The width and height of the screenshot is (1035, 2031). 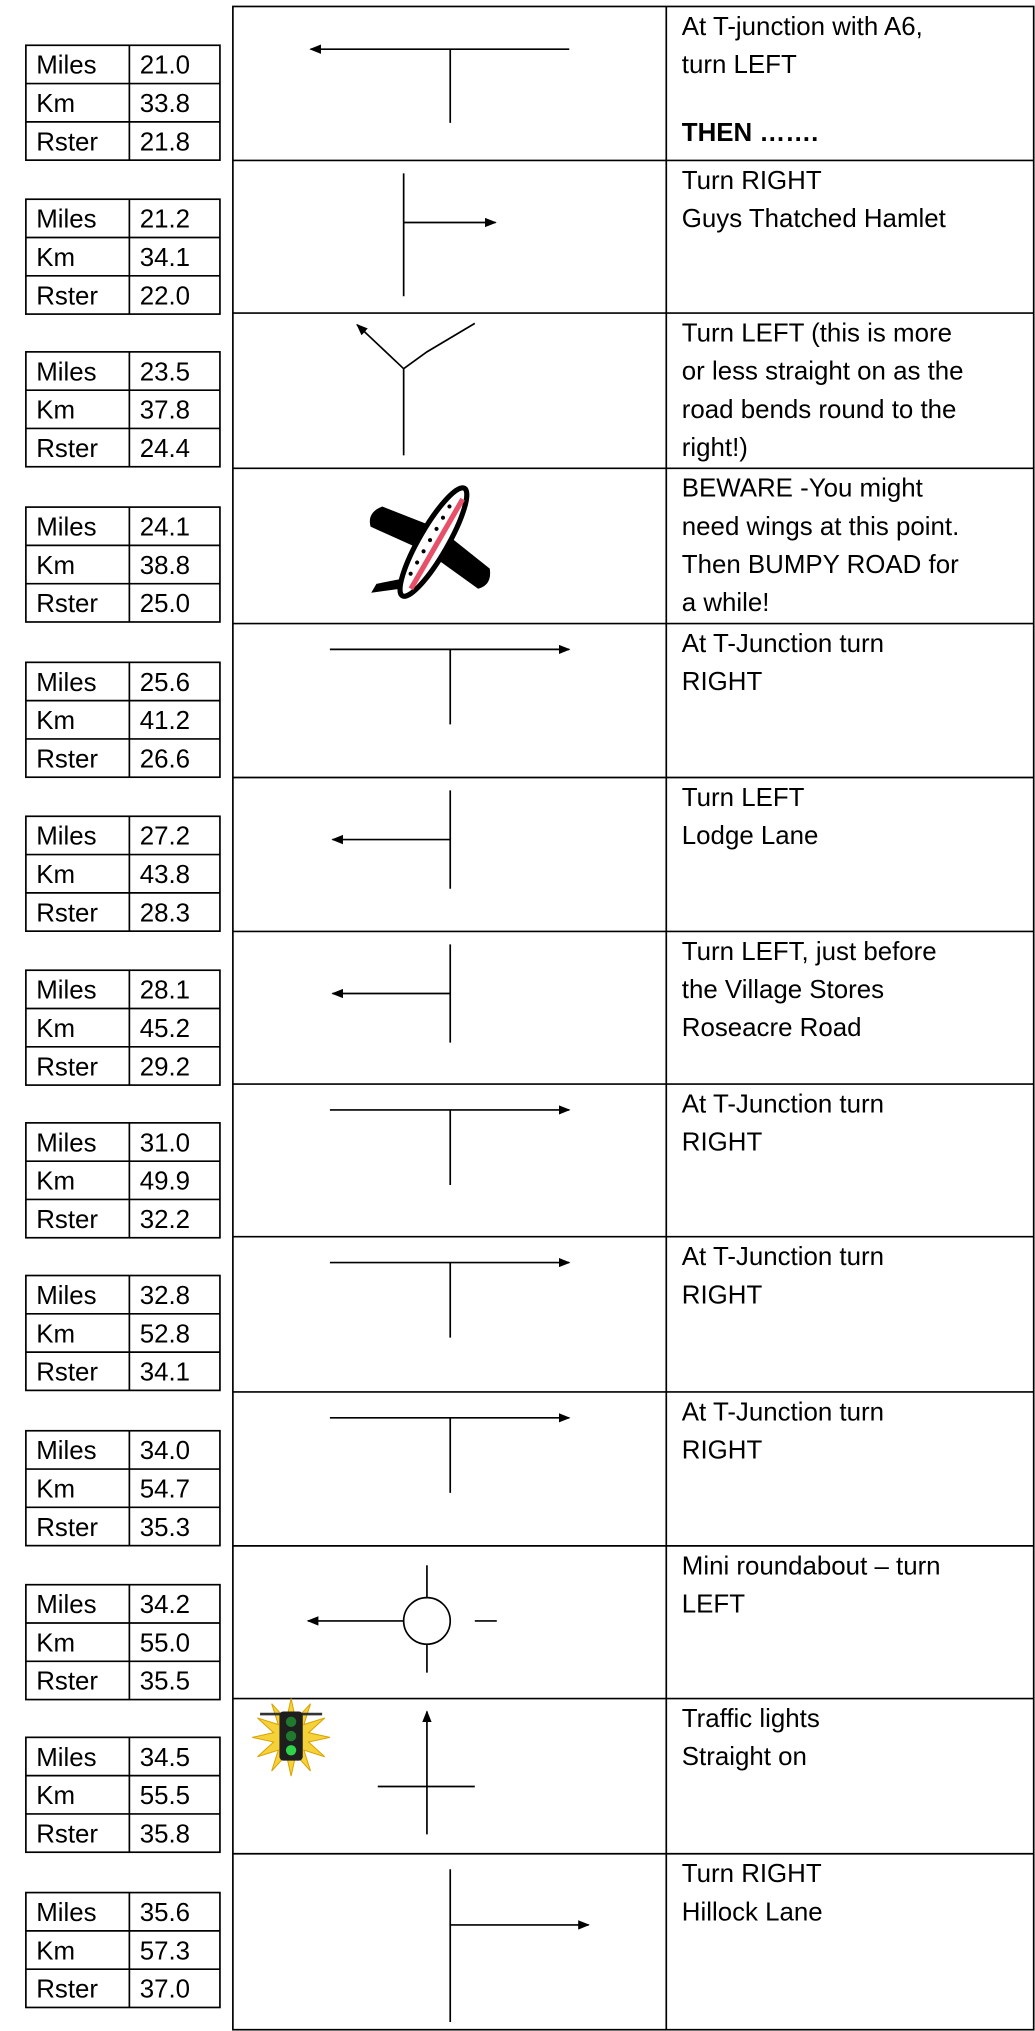 I want to click on instruction-line: or less straight on as the, so click(x=823, y=372).